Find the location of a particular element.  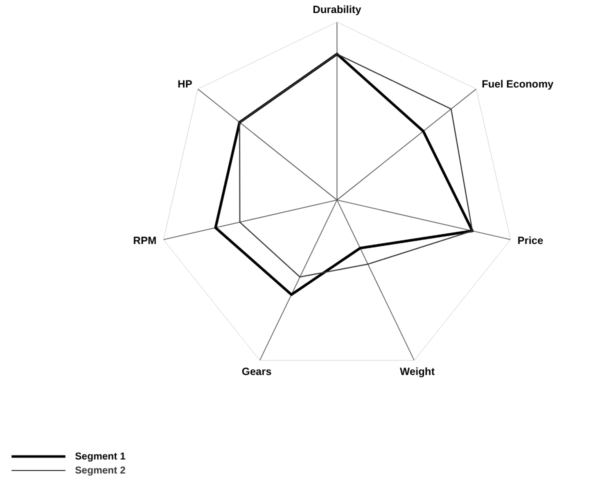

spoke-label: Fuel Economy is located at coordinates (518, 84).